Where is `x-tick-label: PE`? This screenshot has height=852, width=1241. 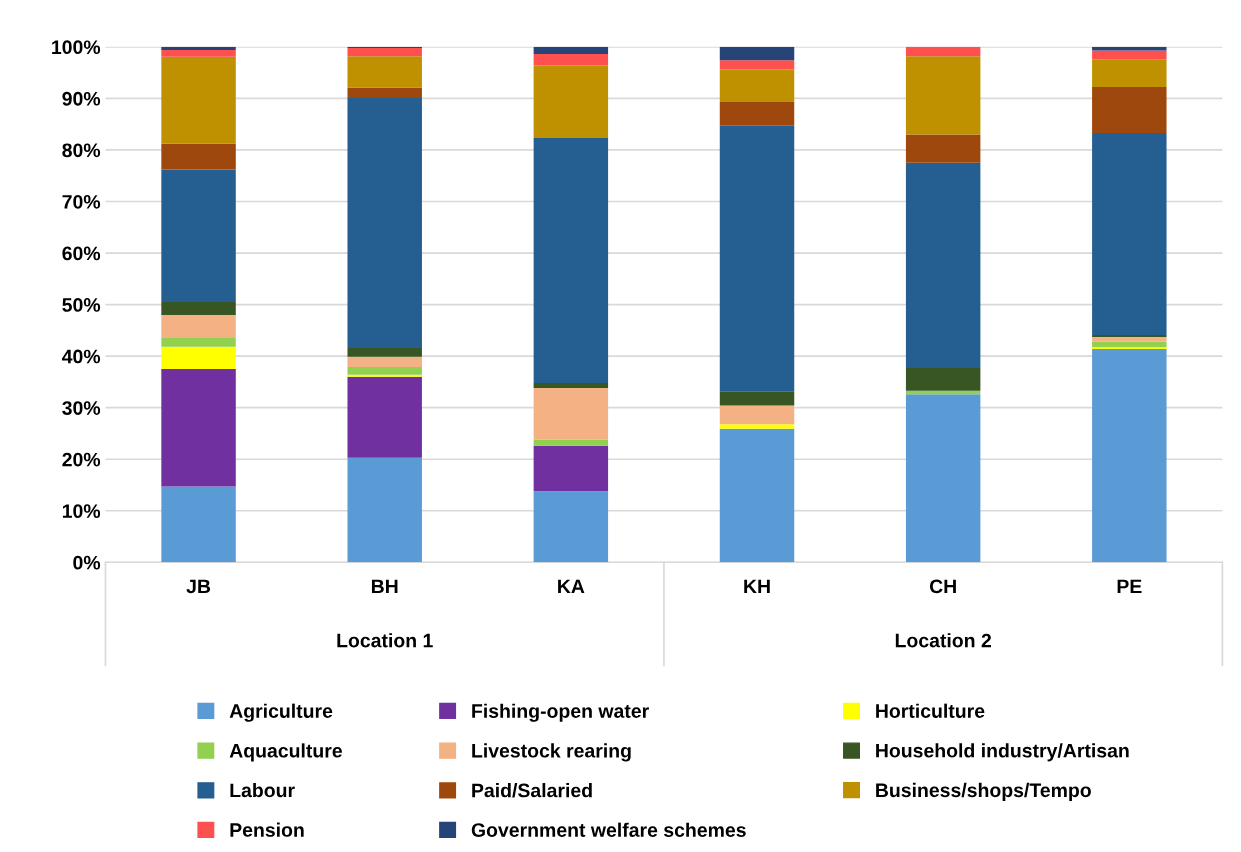 x-tick-label: PE is located at coordinates (1129, 586).